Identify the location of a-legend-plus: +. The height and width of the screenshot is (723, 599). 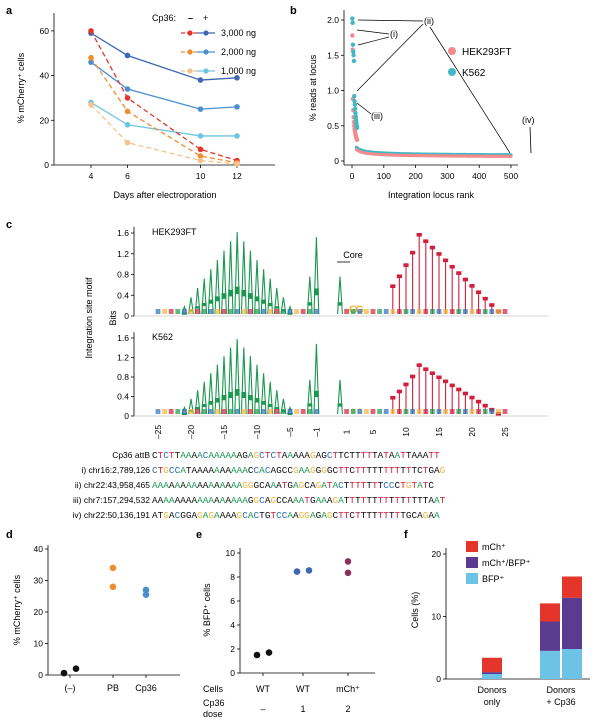
(205, 18).